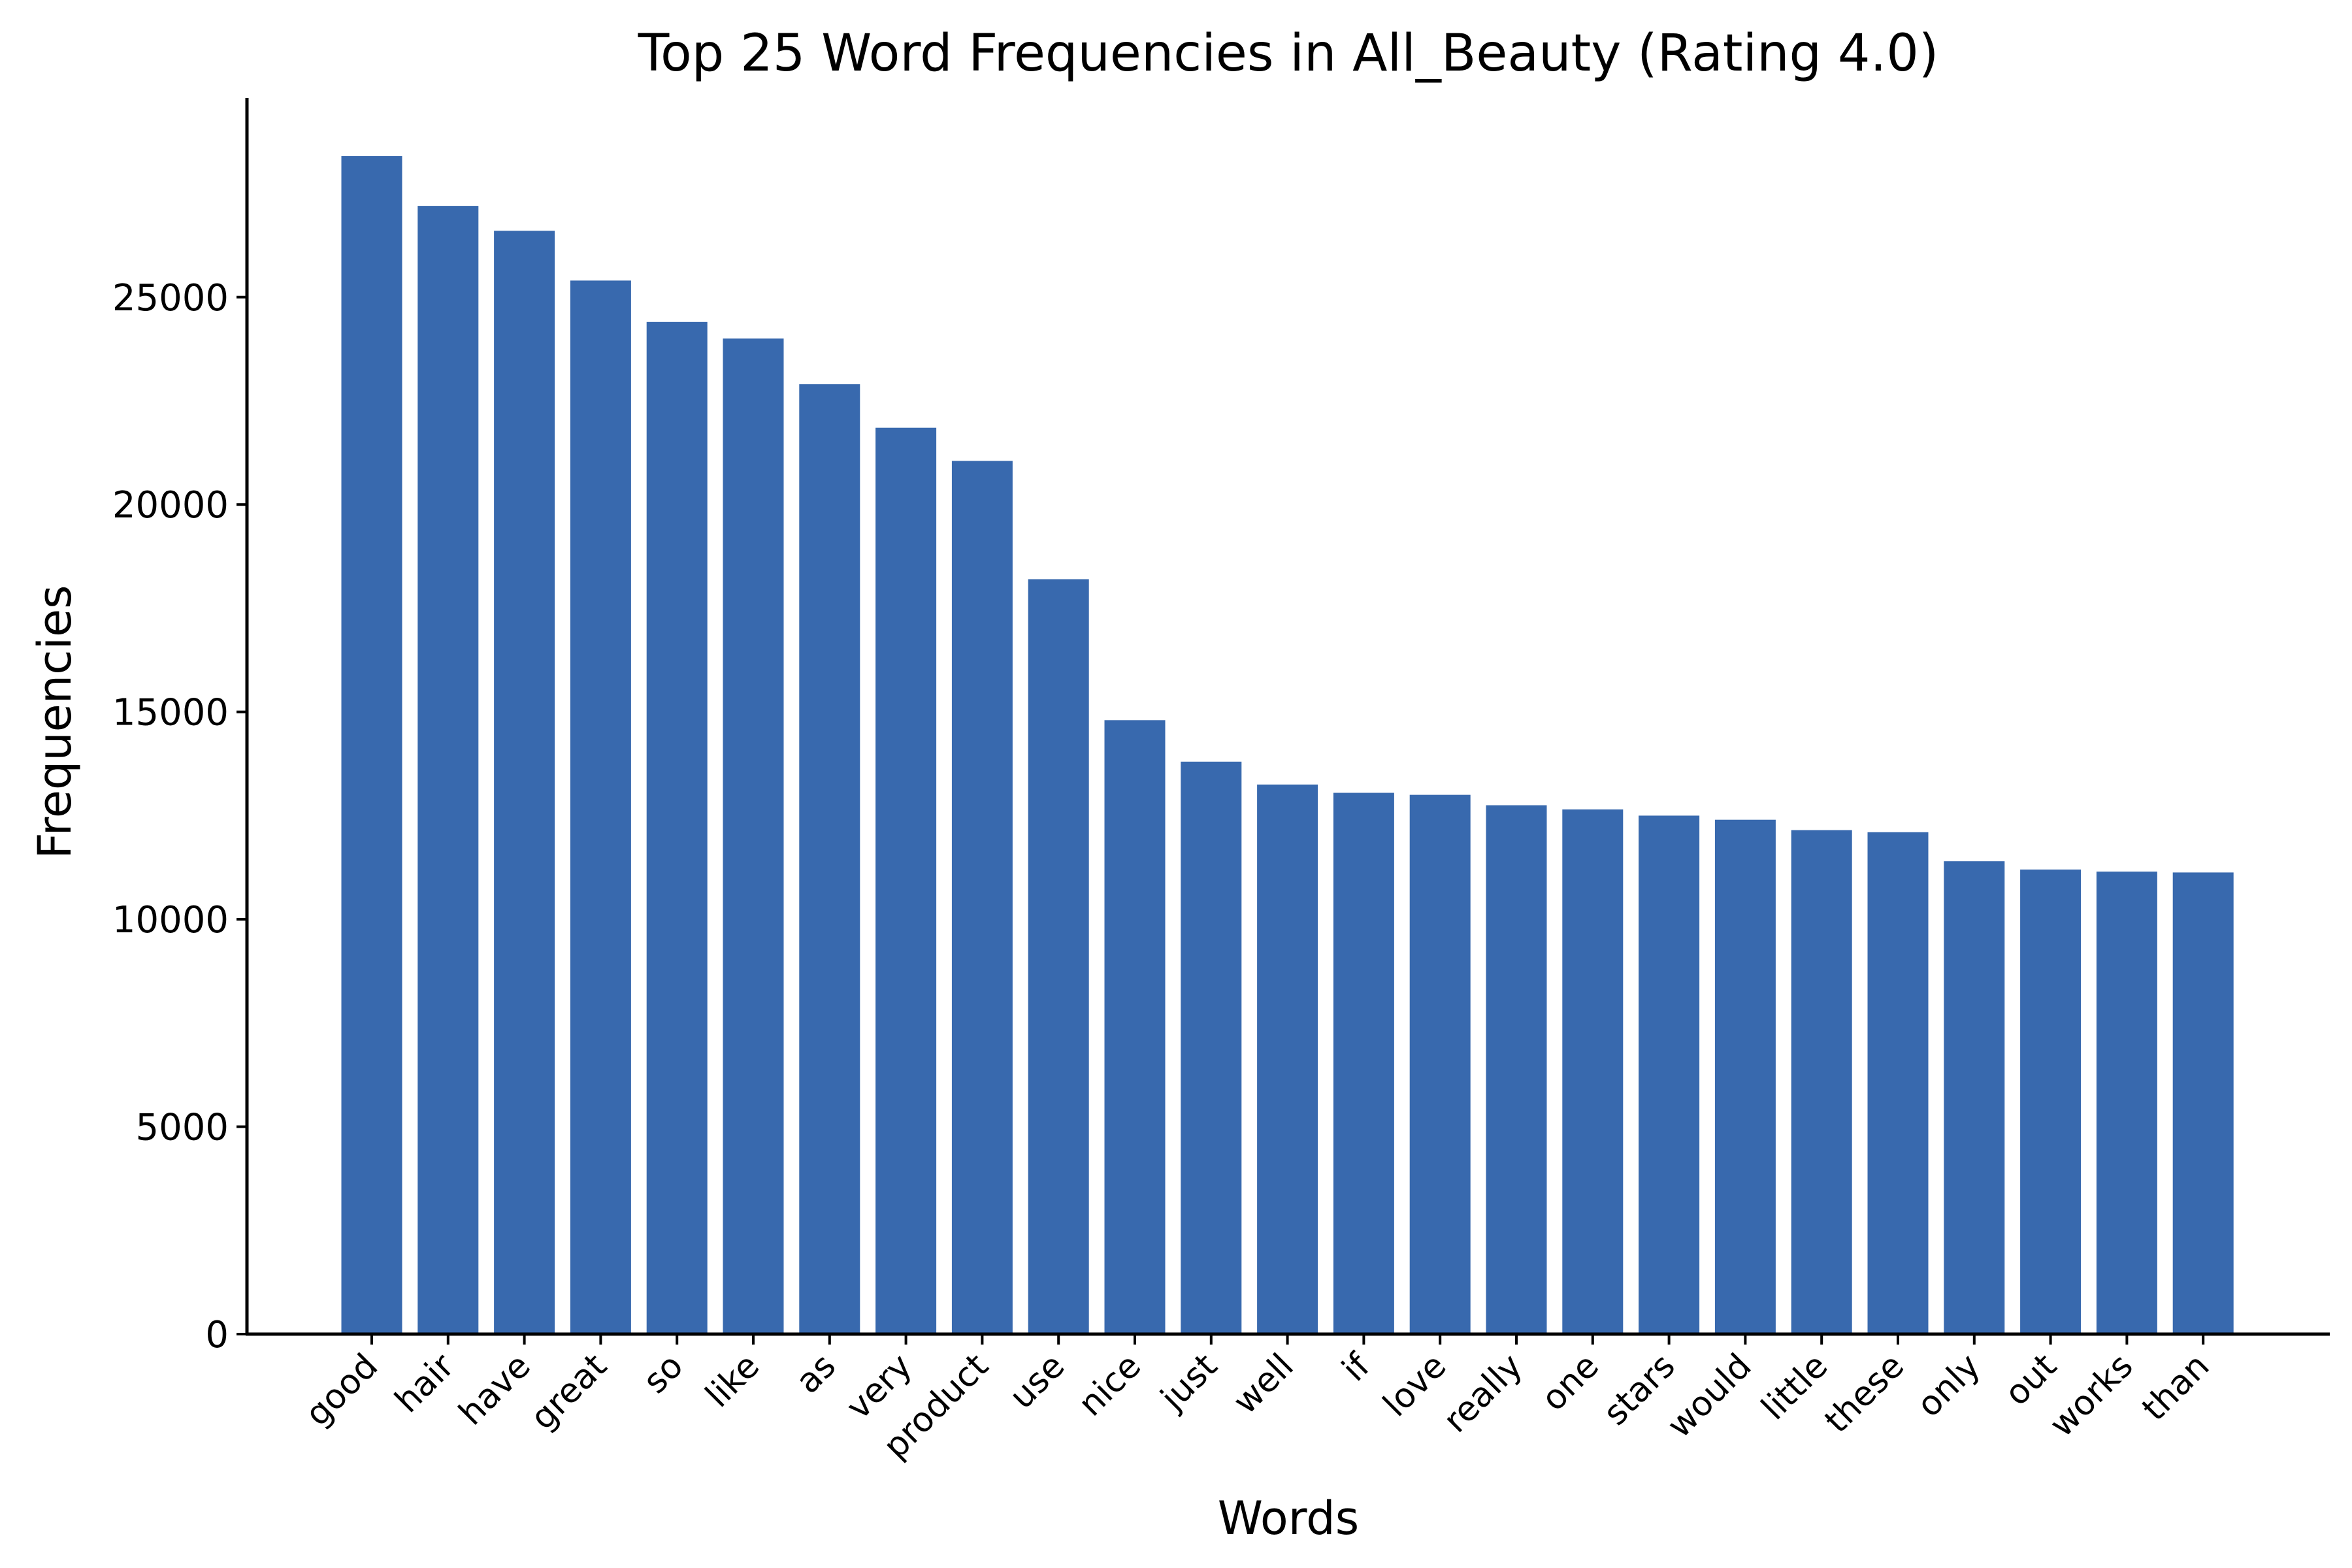 The height and width of the screenshot is (1568, 2352). I want to click on x-tick-label-really: really, so click(1483, 1394).